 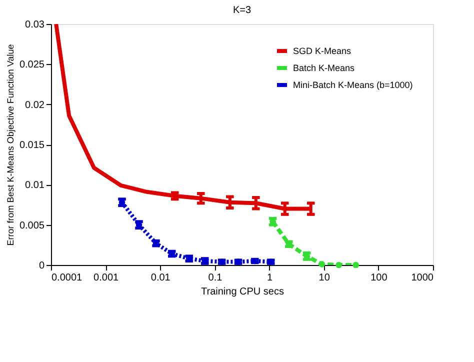 What do you see at coordinates (160, 278) in the screenshot?
I see `x-tick-label: 0.01` at bounding box center [160, 278].